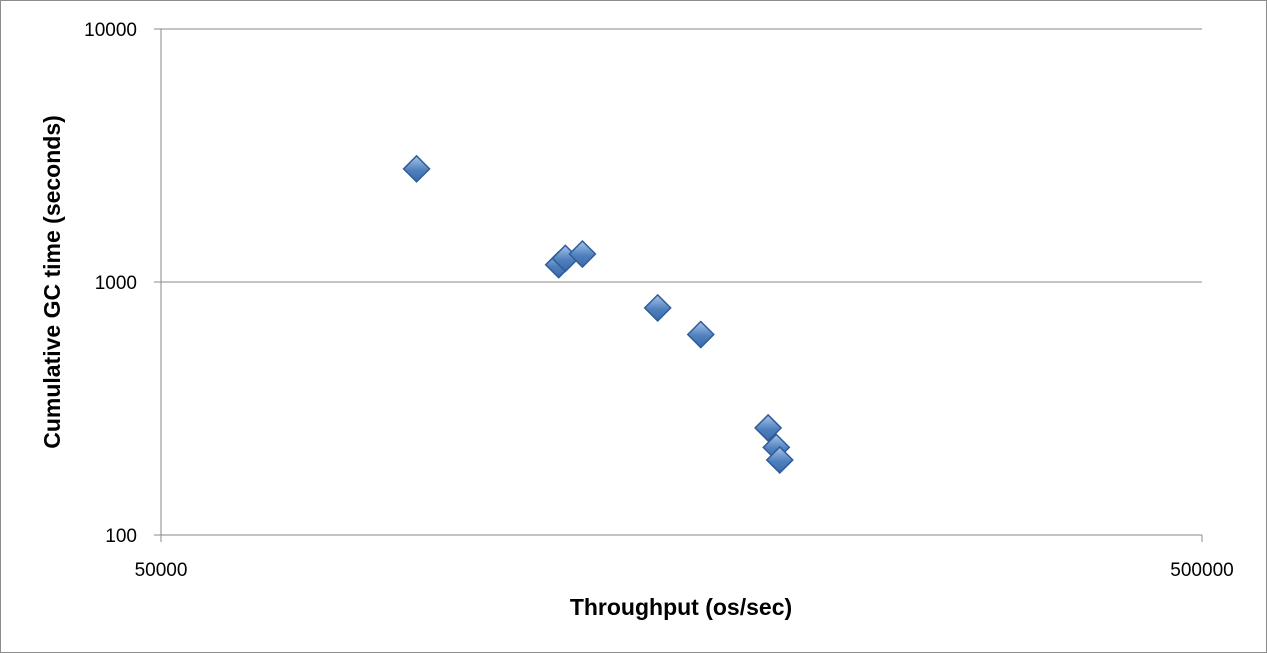 The width and height of the screenshot is (1267, 653). I want to click on x-tick-label-50000: 50000, so click(161, 570).